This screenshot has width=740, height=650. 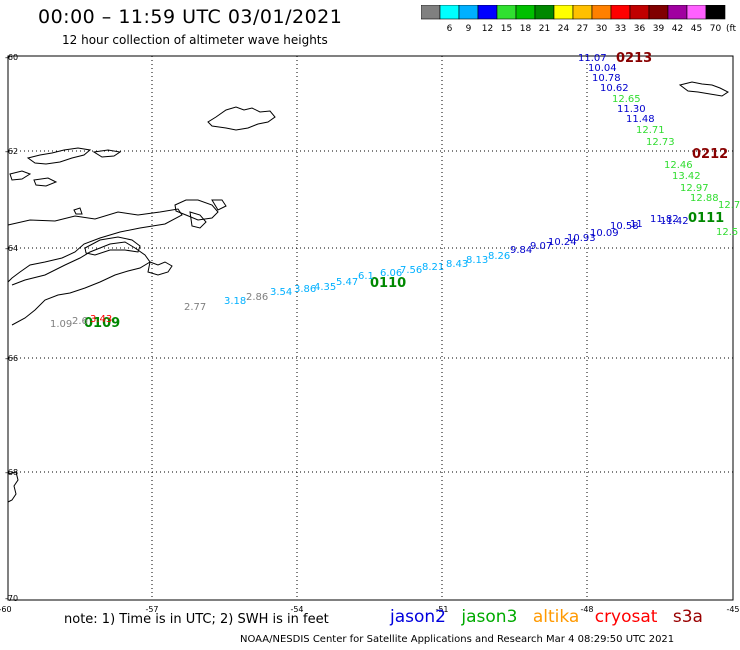 I want to click on wave-height-label: 11.82, so click(x=664, y=219).